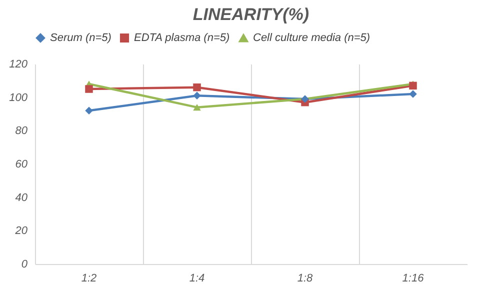 The width and height of the screenshot is (481, 289). What do you see at coordinates (24, 264) in the screenshot?
I see `y-tick-label: 0` at bounding box center [24, 264].